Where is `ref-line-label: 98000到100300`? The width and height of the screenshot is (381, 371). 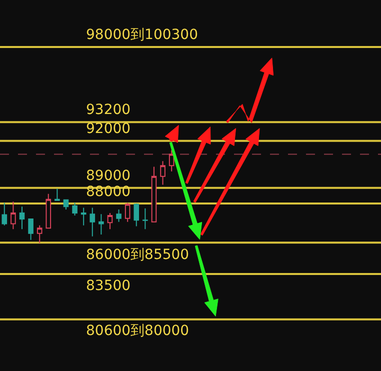
ref-line-label: 98000到100300 is located at coordinates (142, 35).